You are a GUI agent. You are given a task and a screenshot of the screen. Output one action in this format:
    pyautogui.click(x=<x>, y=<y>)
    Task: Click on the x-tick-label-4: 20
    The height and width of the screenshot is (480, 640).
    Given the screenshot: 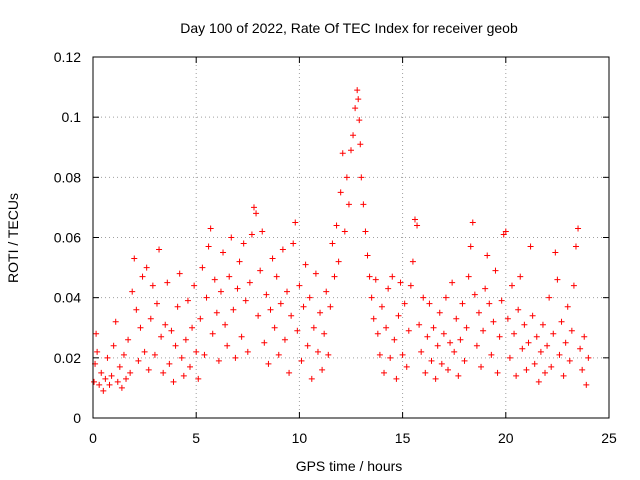 What is the action you would take?
    pyautogui.click(x=506, y=438)
    